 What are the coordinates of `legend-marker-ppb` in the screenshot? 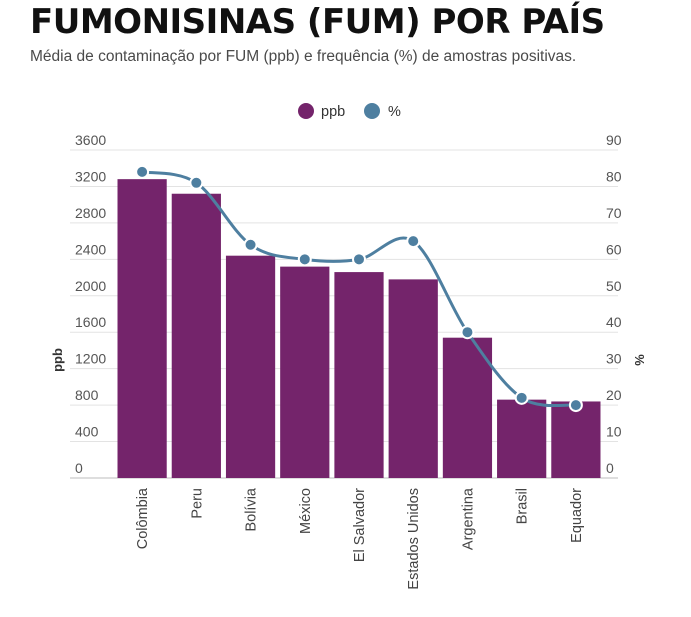 It's located at (306, 111).